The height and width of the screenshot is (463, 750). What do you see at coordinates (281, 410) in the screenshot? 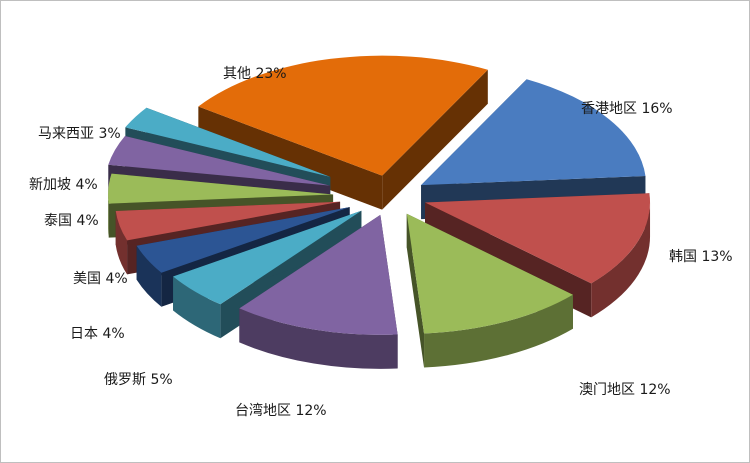
I see `data-label-3: 台湾地区 12%` at bounding box center [281, 410].